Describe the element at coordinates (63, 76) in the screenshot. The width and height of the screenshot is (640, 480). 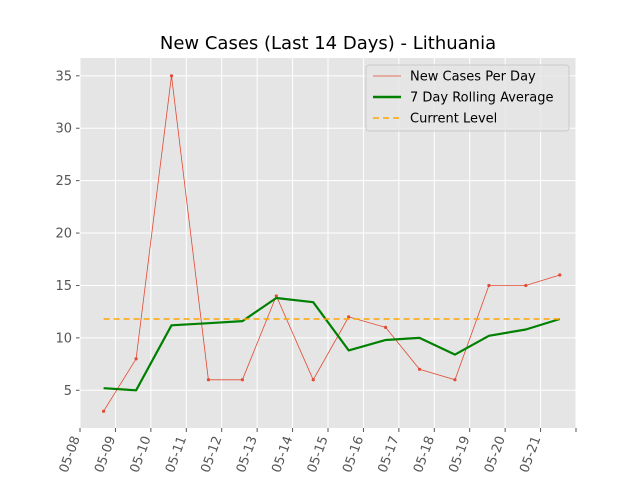
I see `y-tick-label: 35` at that location.